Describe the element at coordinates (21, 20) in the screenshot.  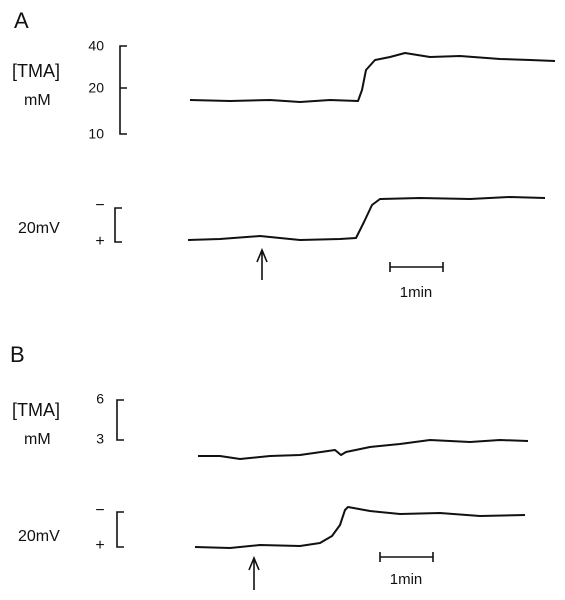
I see `panel-label: A` at that location.